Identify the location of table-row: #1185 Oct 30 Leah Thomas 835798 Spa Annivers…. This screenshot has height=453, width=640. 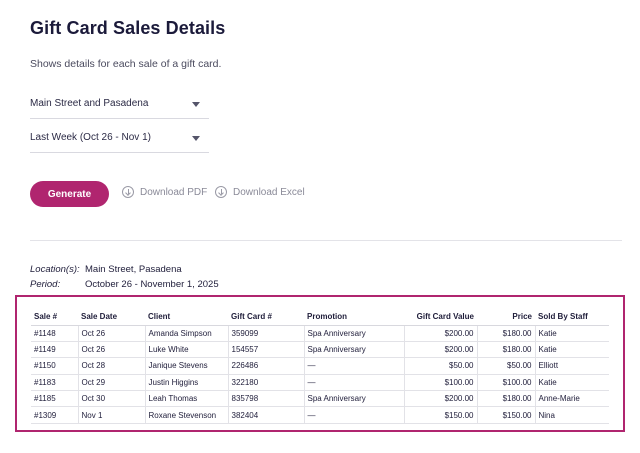
(320, 399).